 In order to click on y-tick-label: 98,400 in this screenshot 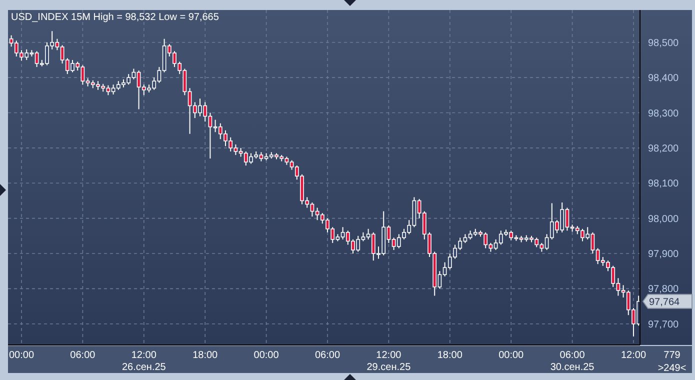, I will do `click(664, 78)`.